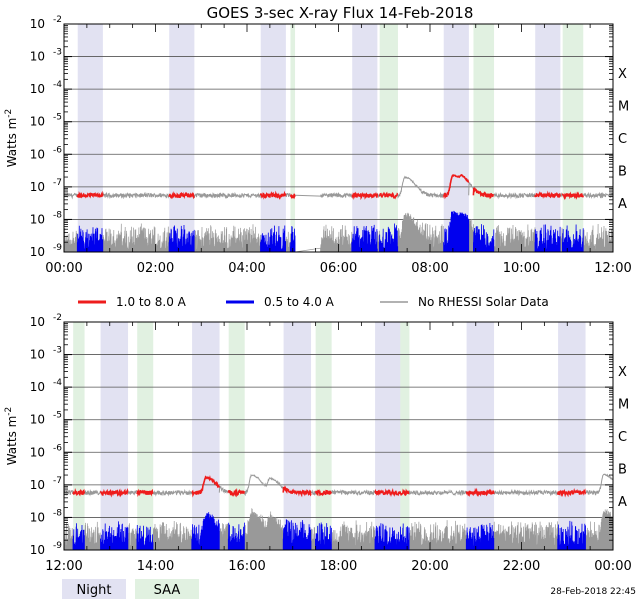 The width and height of the screenshot is (640, 600). What do you see at coordinates (246, 268) in the screenshot?
I see `x-tick-label: 04:00` at bounding box center [246, 268].